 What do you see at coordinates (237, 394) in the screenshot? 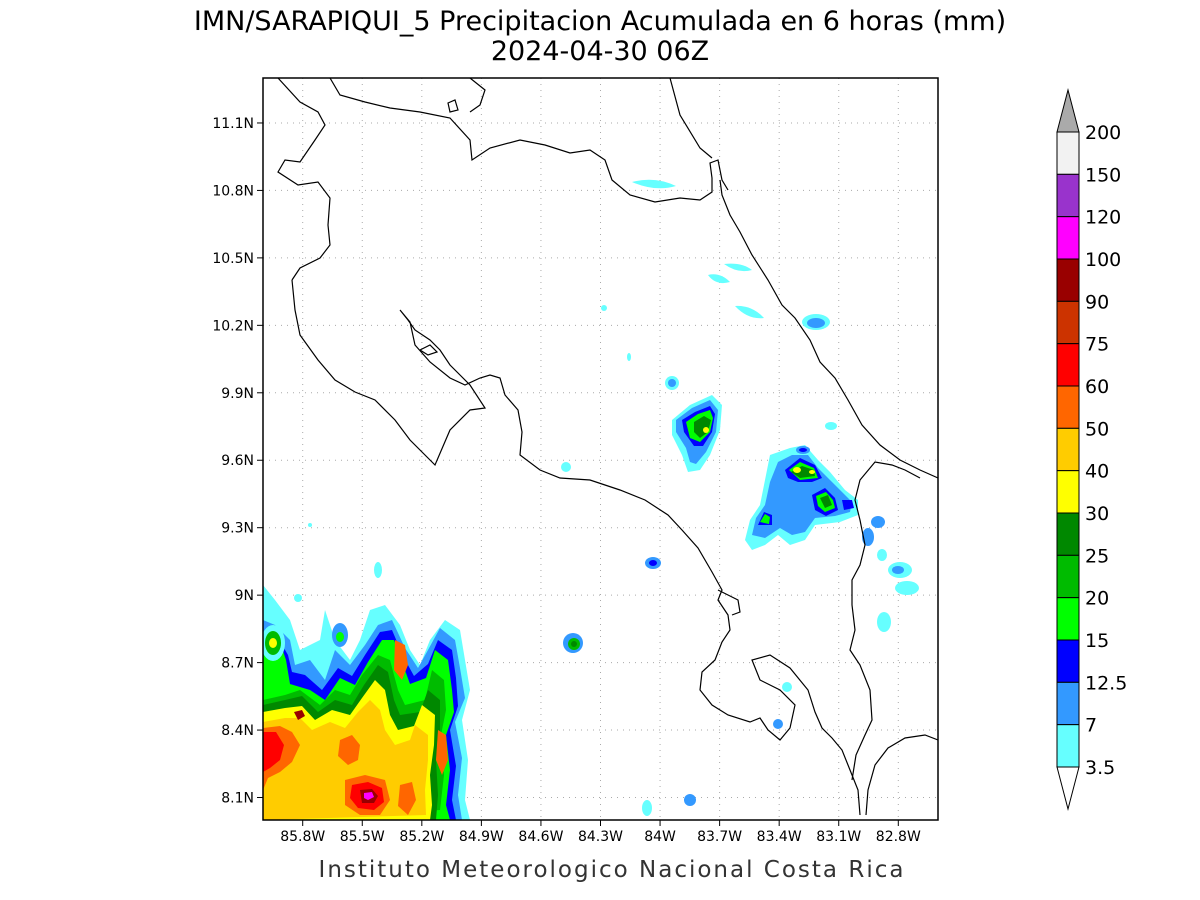
I see `lat-tick-label: 9.9N` at bounding box center [237, 394].